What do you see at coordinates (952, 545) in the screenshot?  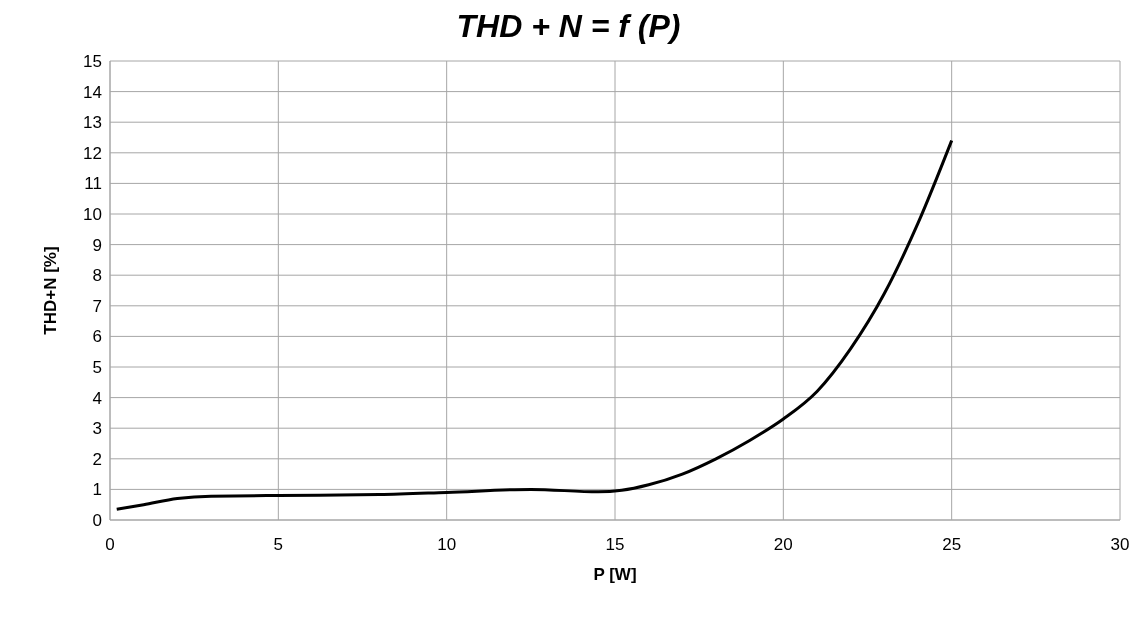 I see `x-tick-label: 25` at bounding box center [952, 545].